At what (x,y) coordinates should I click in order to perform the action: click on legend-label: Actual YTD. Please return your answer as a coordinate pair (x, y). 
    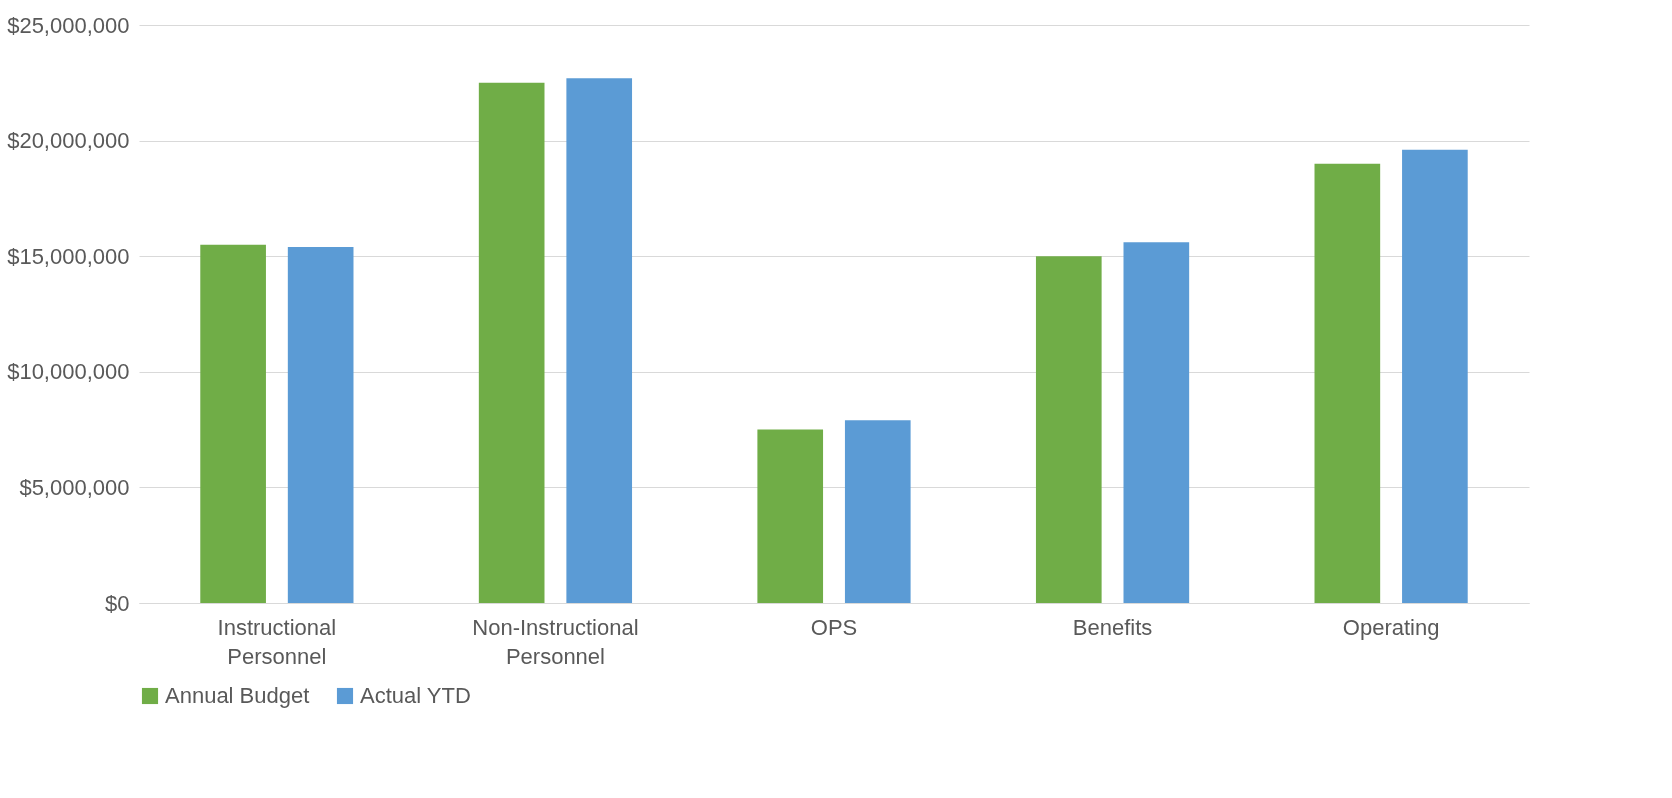
    Looking at the image, I should click on (415, 695).